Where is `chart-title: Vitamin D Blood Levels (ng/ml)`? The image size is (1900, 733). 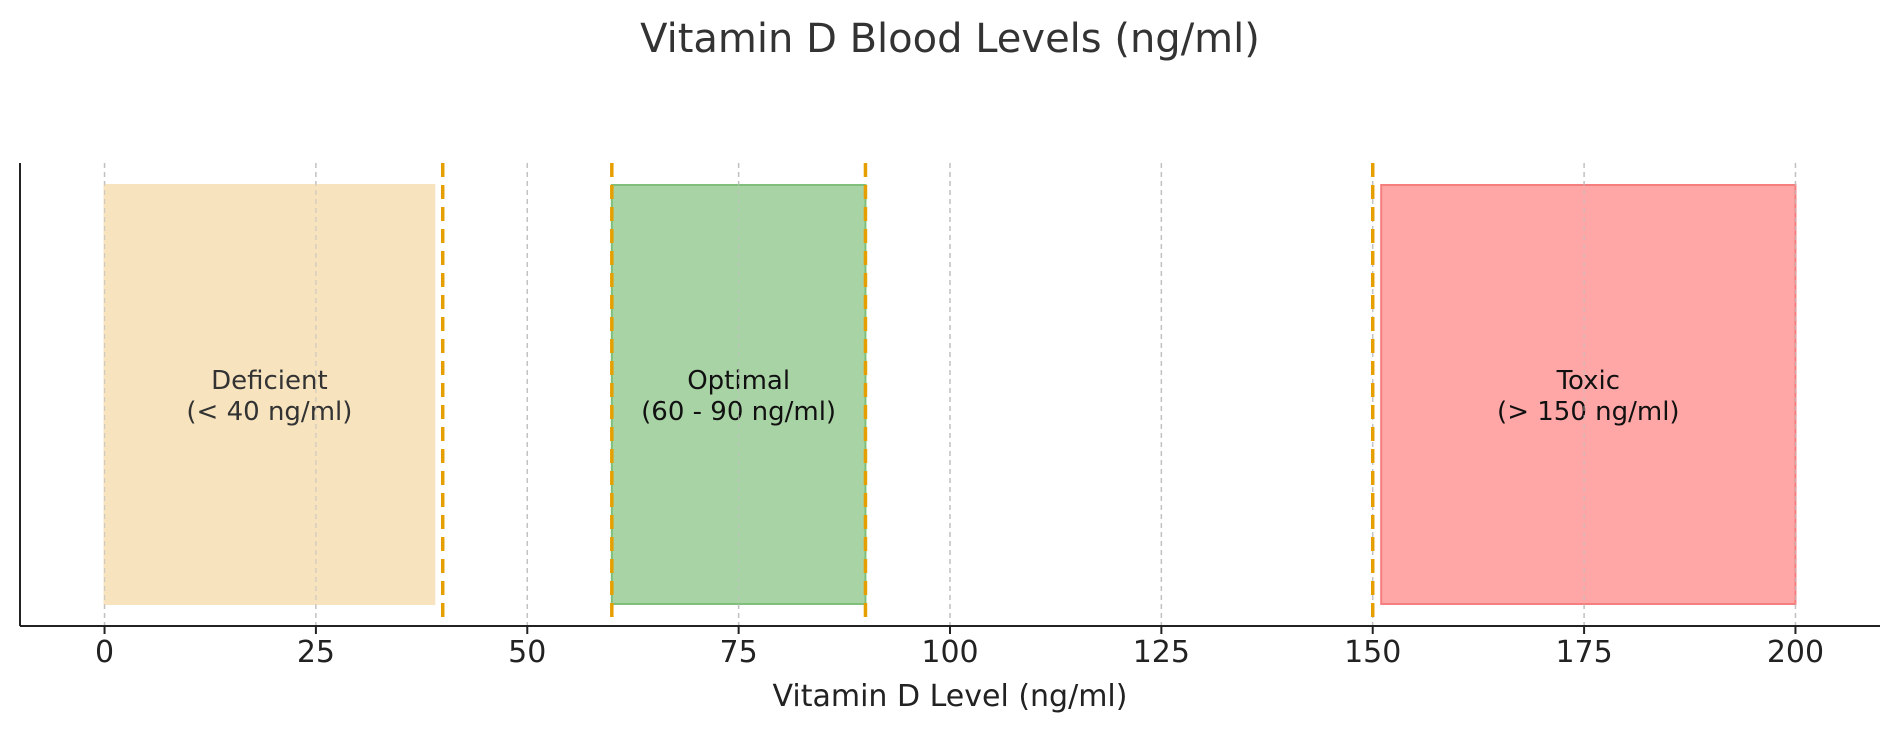 chart-title: Vitamin D Blood Levels (ng/ml) is located at coordinates (950, 39).